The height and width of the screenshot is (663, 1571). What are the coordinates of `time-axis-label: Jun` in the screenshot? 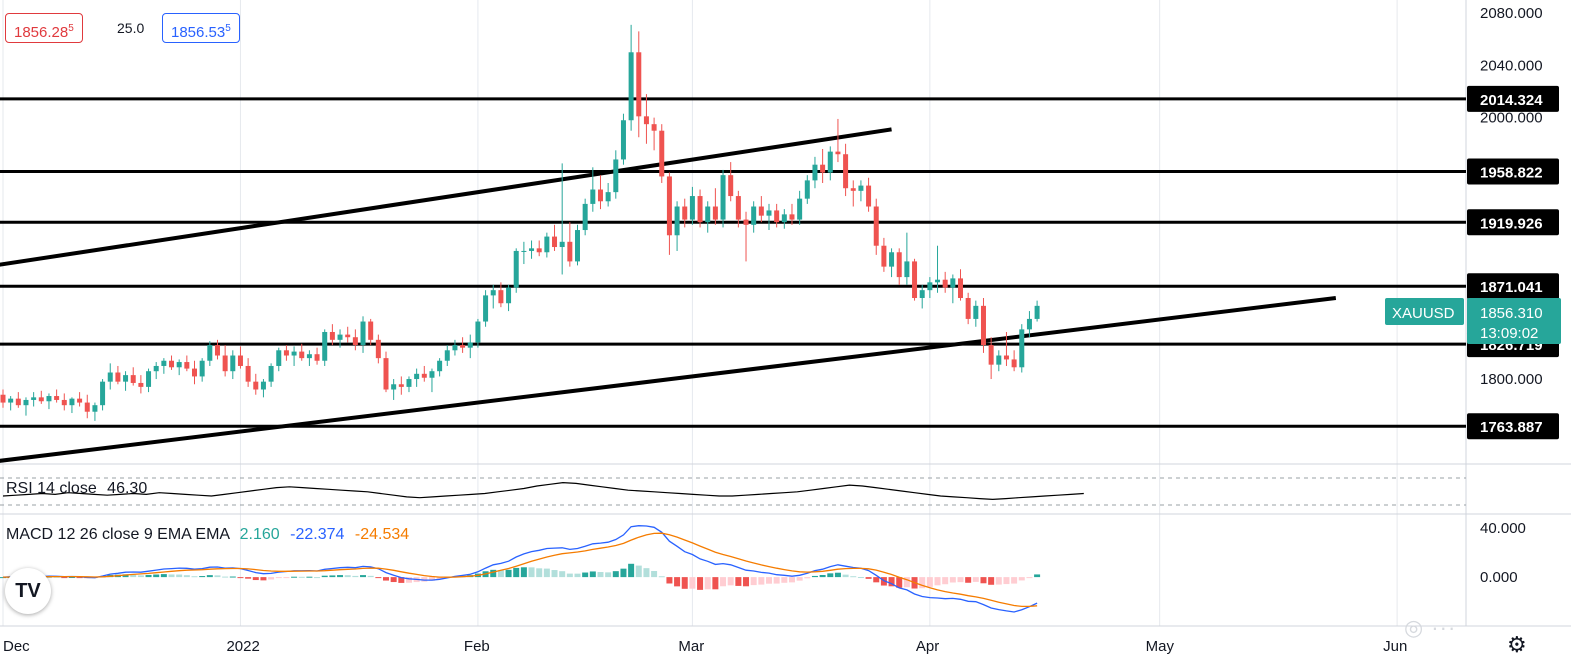 It's located at (1395, 646).